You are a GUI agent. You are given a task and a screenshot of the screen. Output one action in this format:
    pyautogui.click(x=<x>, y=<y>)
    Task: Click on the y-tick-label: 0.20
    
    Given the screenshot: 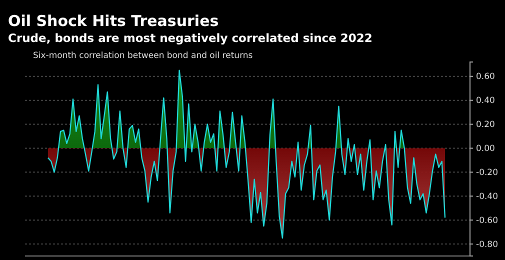 What is the action you would take?
    pyautogui.click(x=485, y=125)
    